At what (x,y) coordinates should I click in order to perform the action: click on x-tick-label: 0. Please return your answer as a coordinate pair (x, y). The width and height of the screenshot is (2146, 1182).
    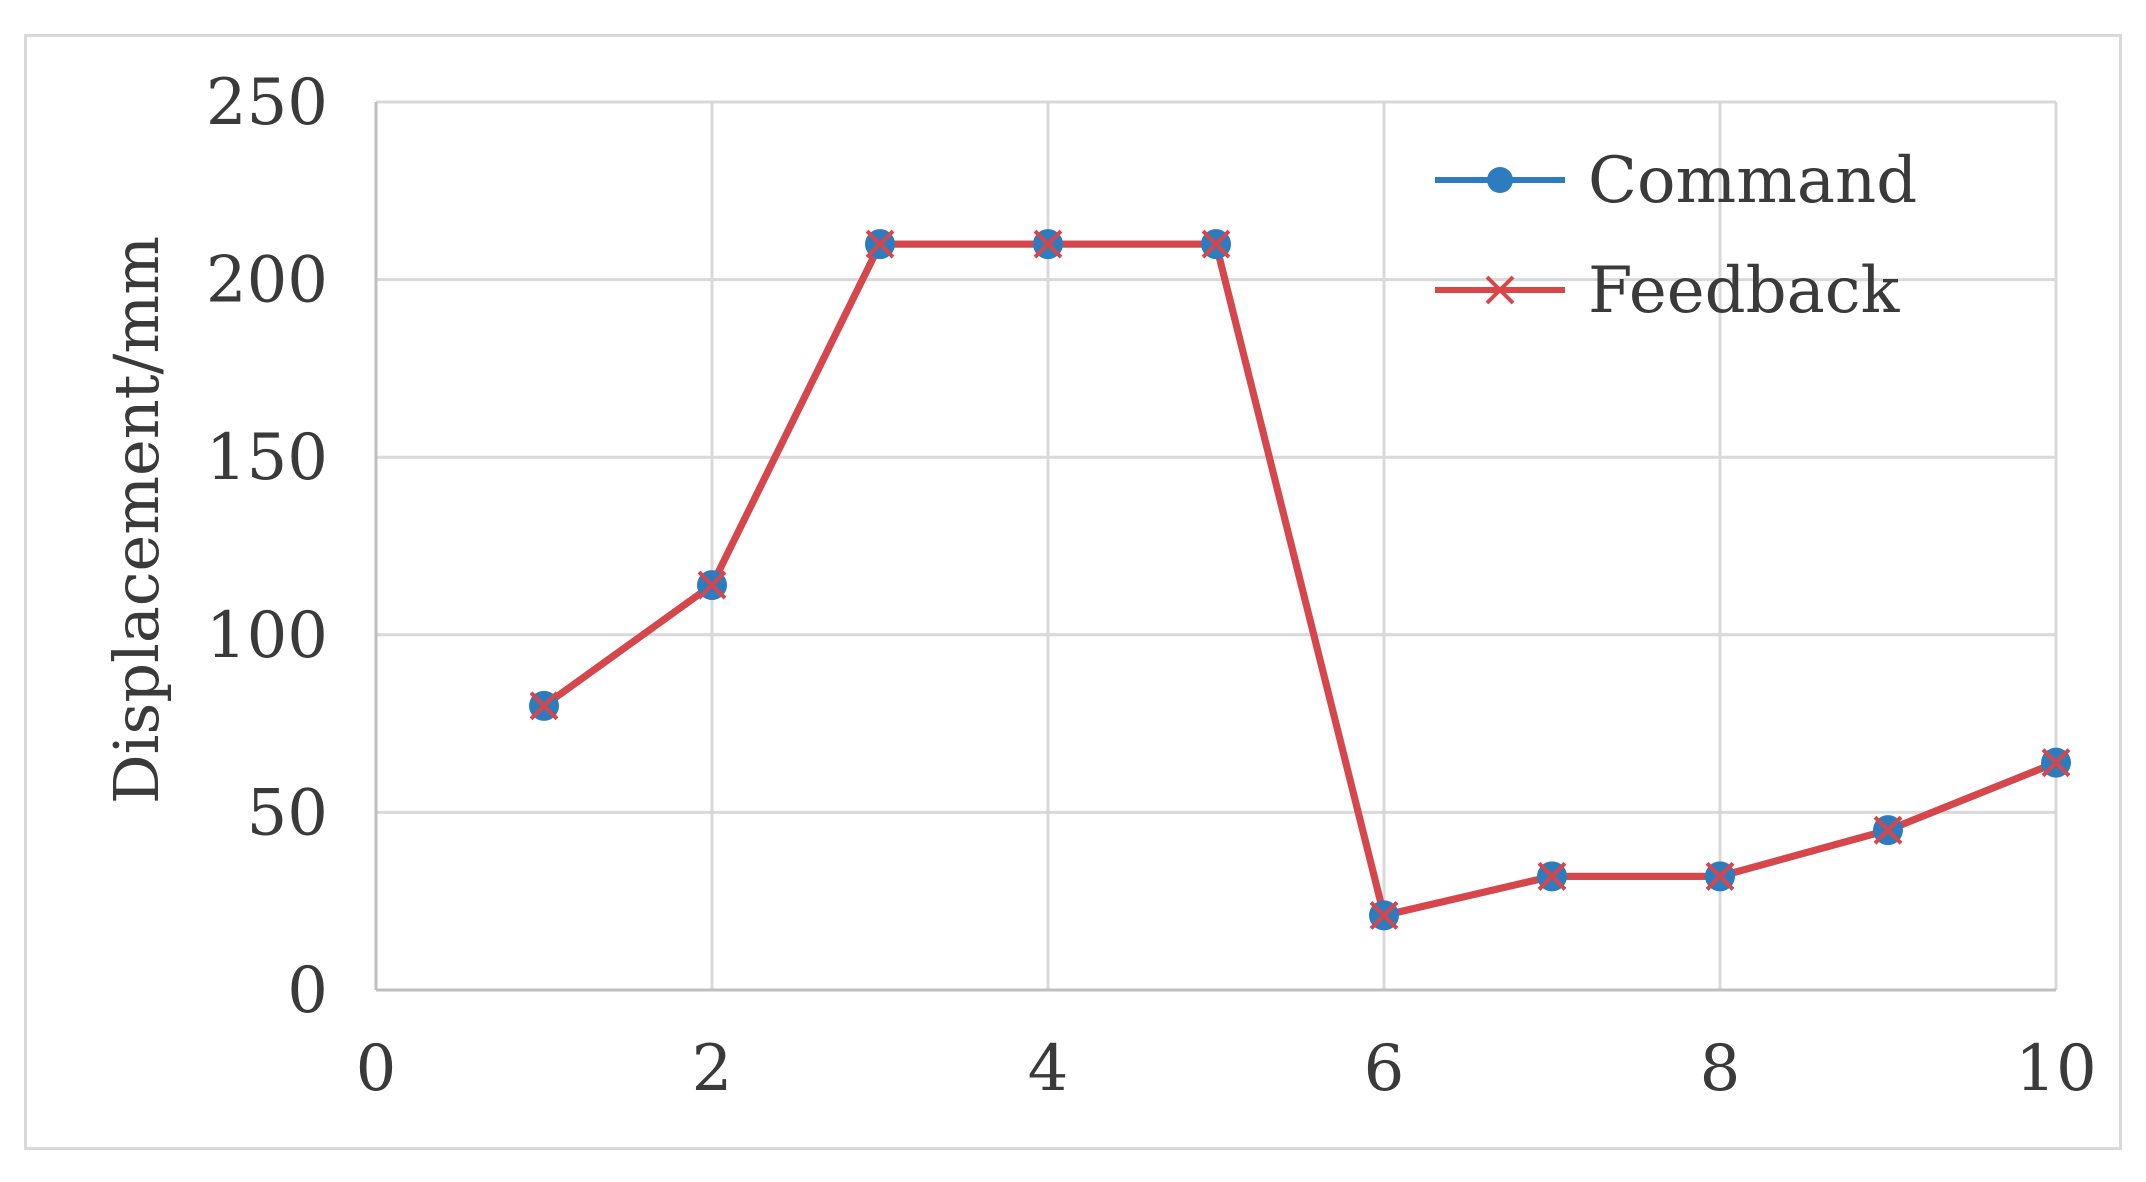
    Looking at the image, I should click on (376, 1069).